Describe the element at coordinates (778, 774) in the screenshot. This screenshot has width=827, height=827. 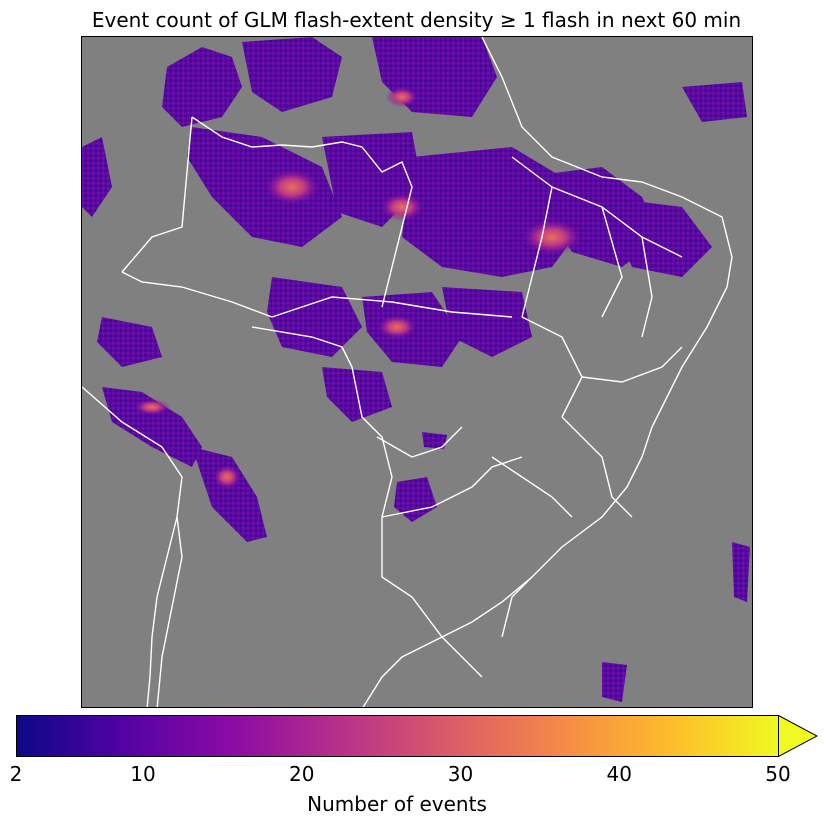
I see `colorbar-tick-label: 50` at that location.